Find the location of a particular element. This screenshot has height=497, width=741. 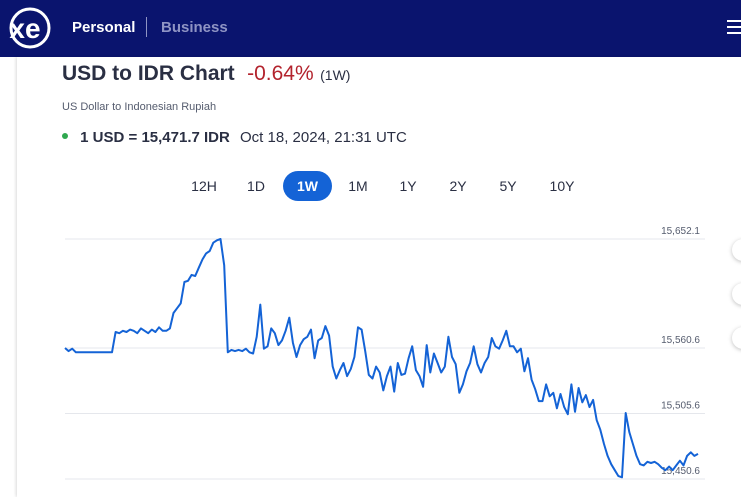

nav-personal-link: Personal is located at coordinates (104, 27).